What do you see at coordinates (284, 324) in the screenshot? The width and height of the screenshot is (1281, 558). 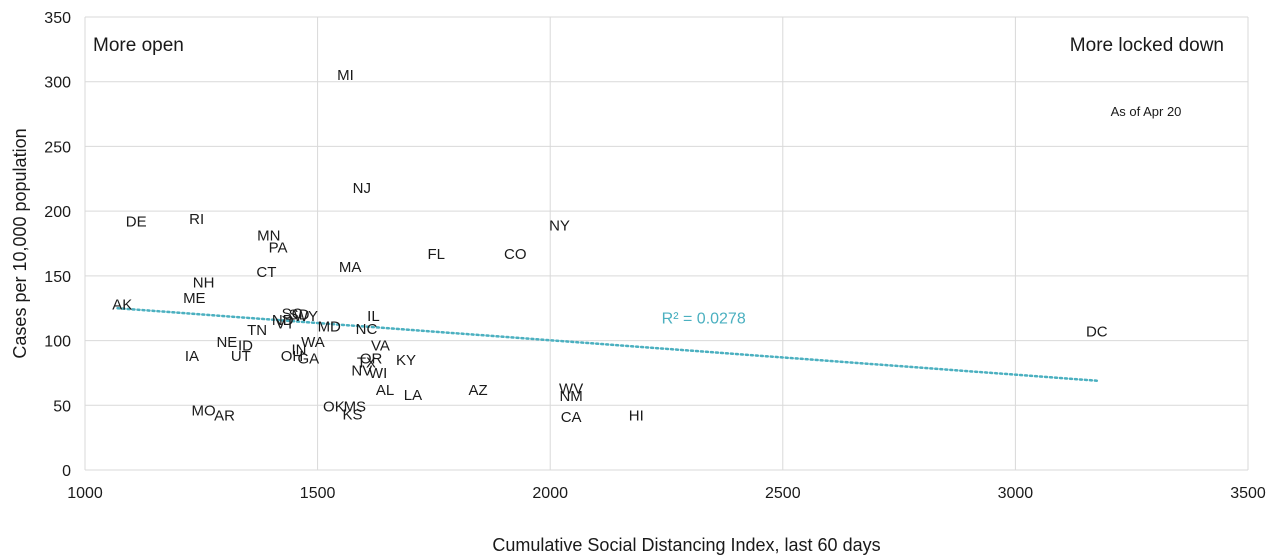 I see `point-vt: VT` at bounding box center [284, 324].